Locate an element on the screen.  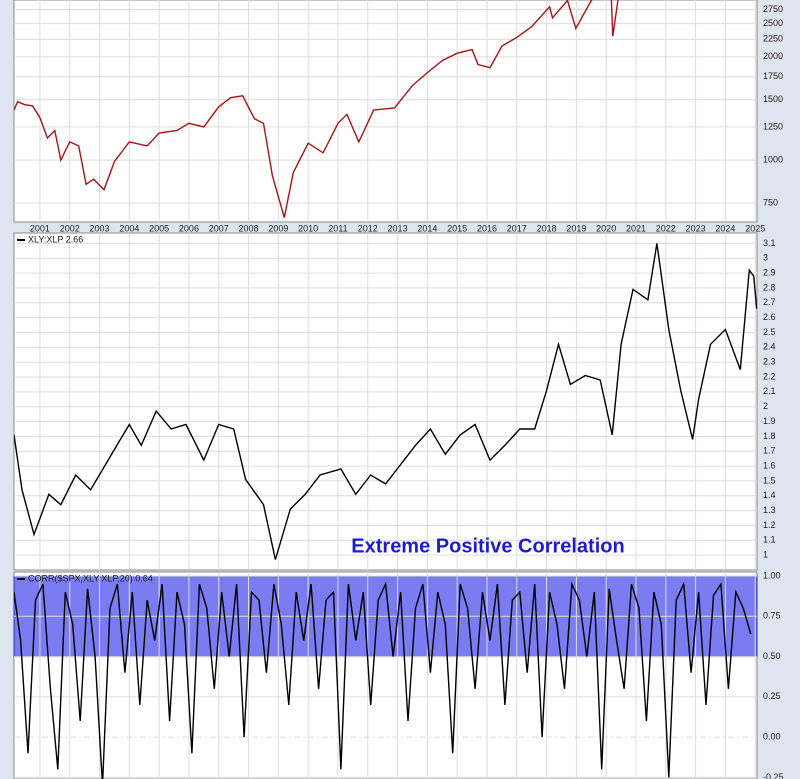
y-tick-label: 2.1 is located at coordinates (769, 391).